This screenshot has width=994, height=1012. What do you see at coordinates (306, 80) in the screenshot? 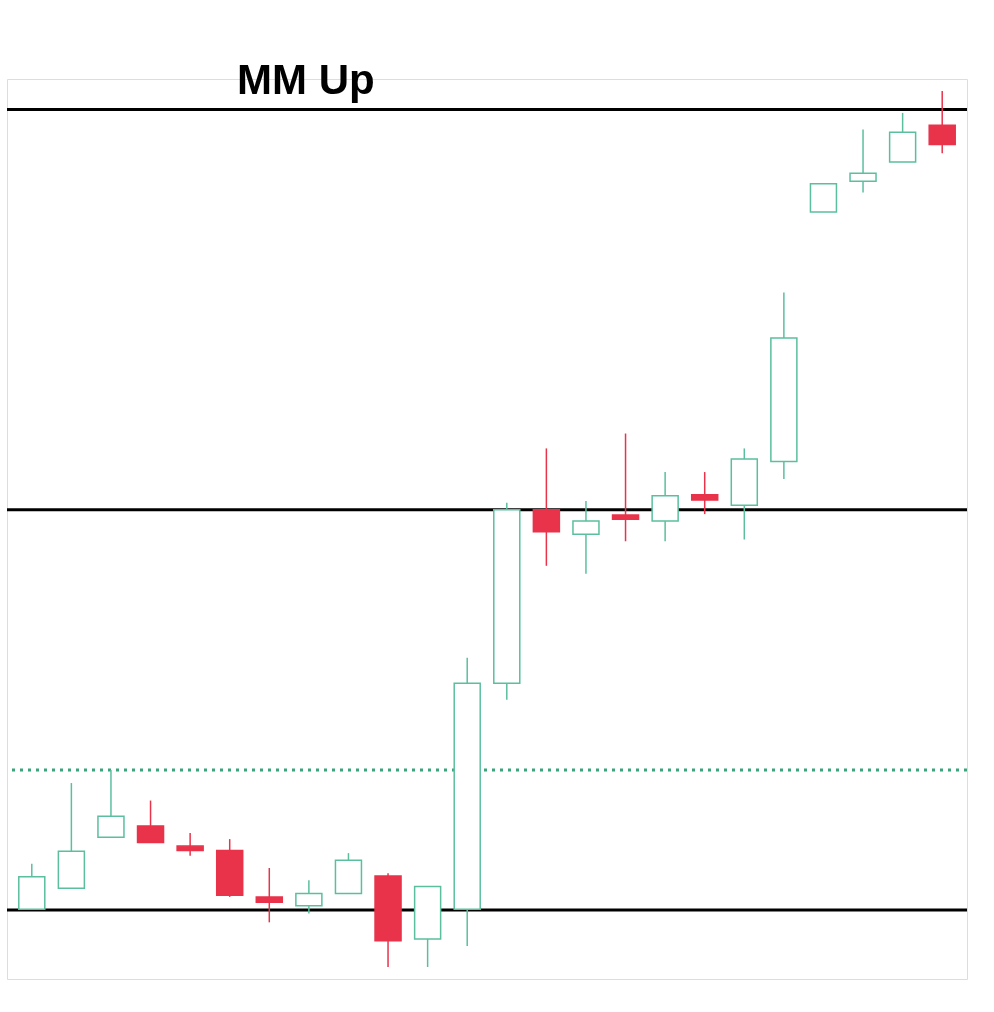
I see `ref-line-label: MM Up` at bounding box center [306, 80].